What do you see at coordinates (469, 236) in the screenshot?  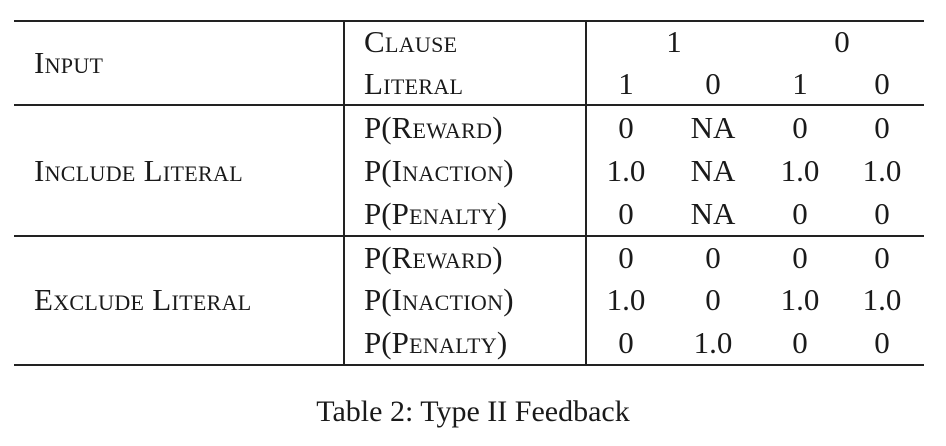 I see `group-rule` at bounding box center [469, 236].